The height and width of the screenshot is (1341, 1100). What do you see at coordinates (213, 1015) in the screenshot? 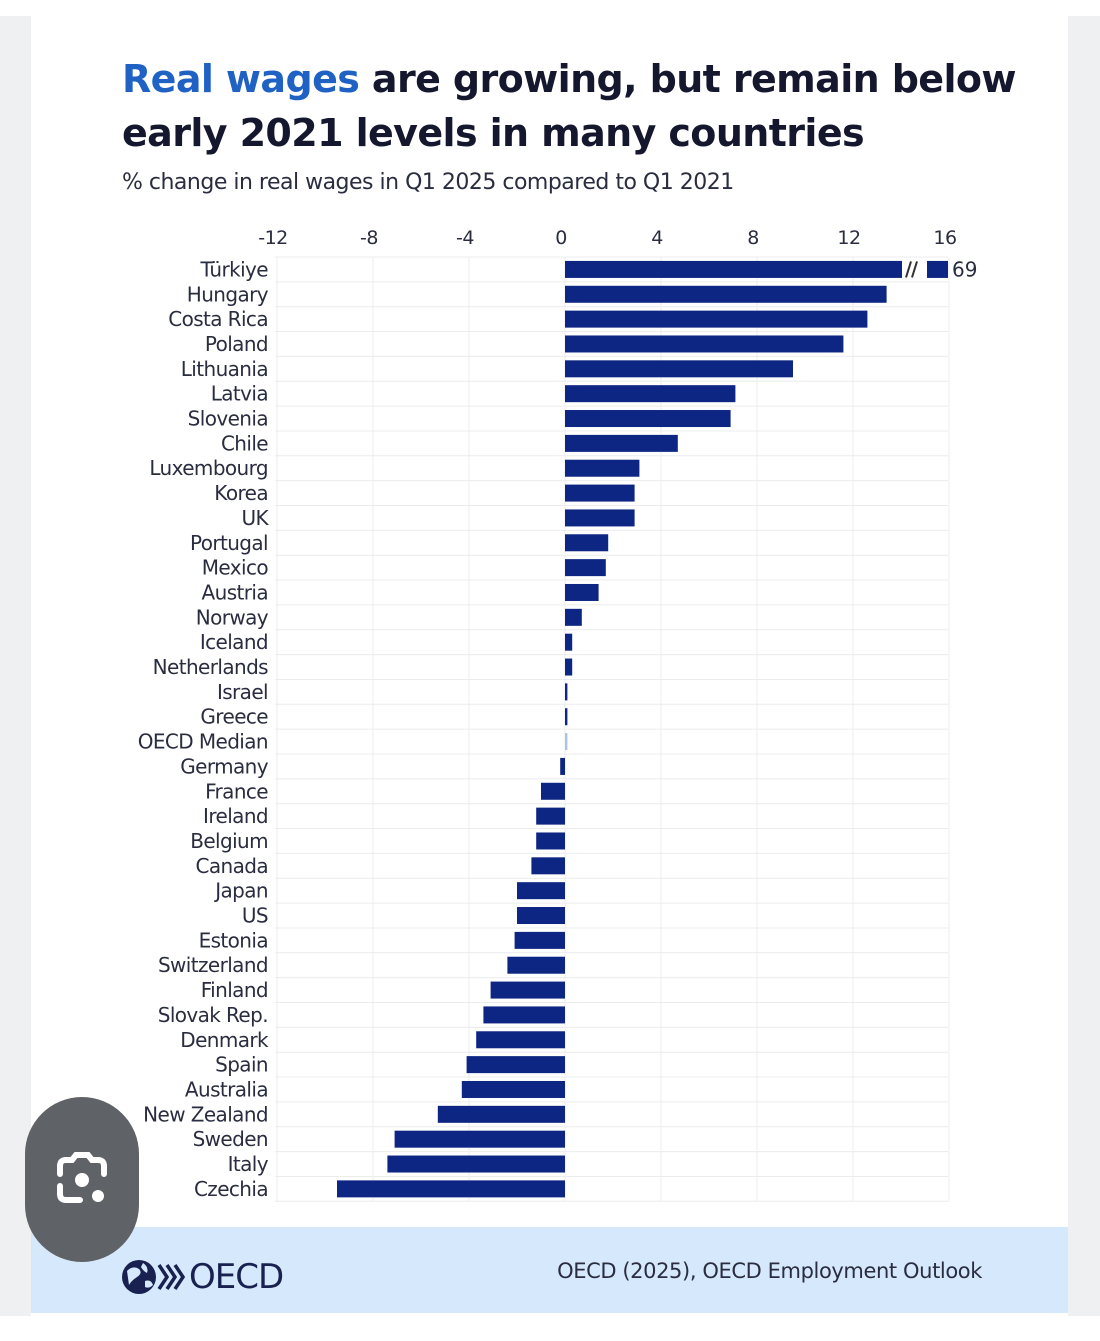
I see `category-label: Slovak Rep.` at bounding box center [213, 1015].